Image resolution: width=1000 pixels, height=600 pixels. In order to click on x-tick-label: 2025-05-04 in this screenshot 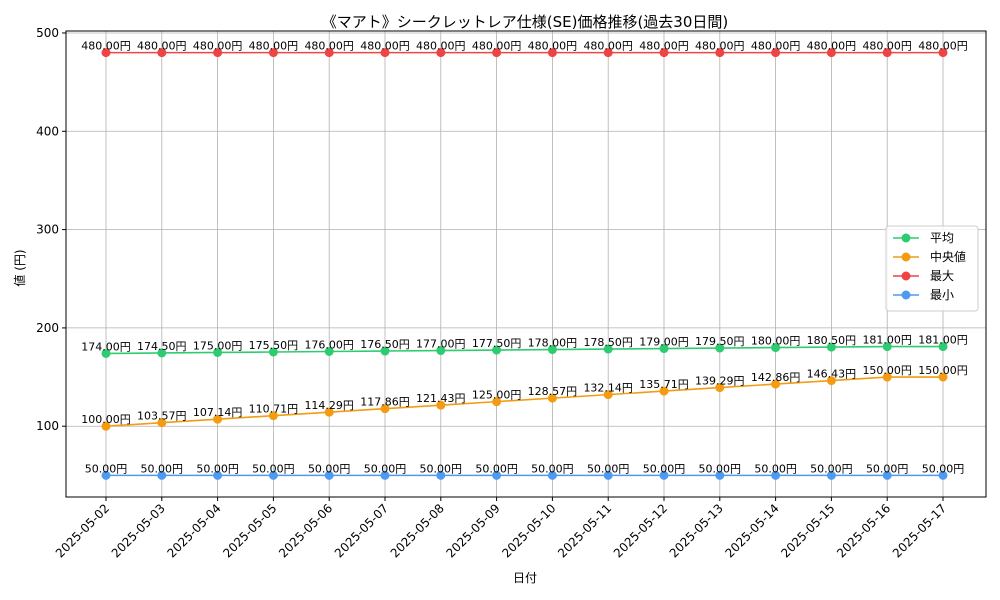, I will do `click(194, 530)`.